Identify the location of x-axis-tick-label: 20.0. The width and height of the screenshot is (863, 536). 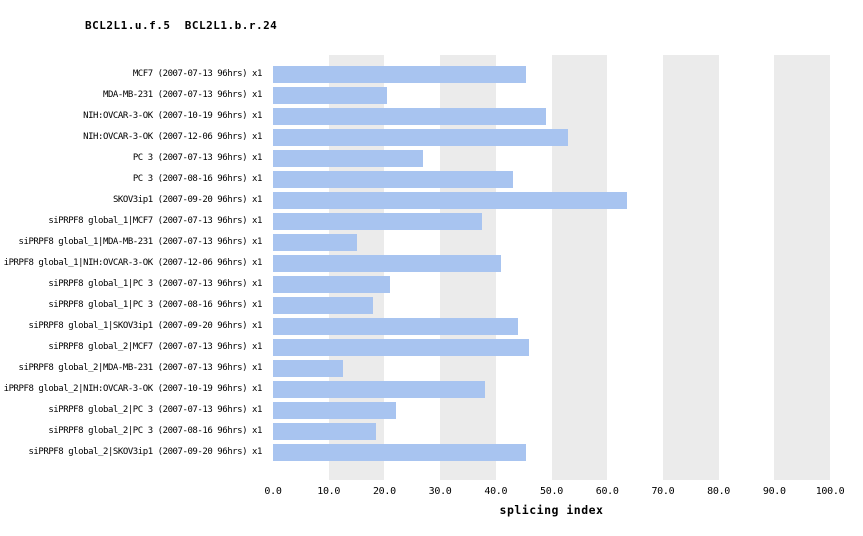
(384, 491).